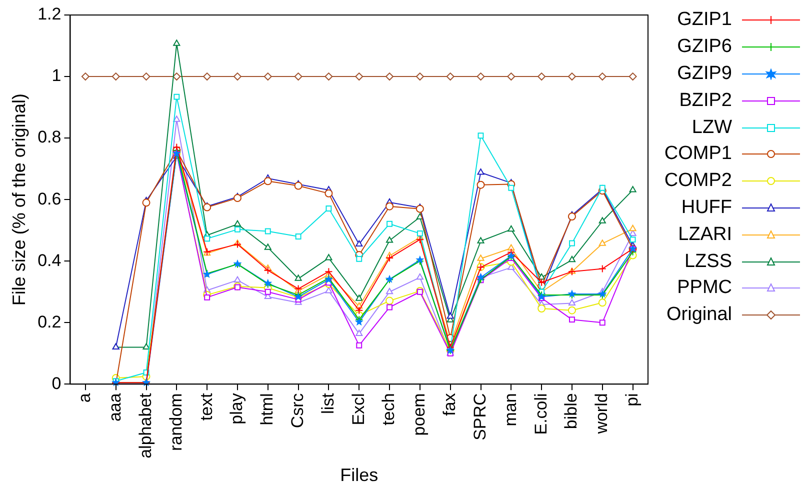  I want to click on x-tick-label: list, so click(328, 403).